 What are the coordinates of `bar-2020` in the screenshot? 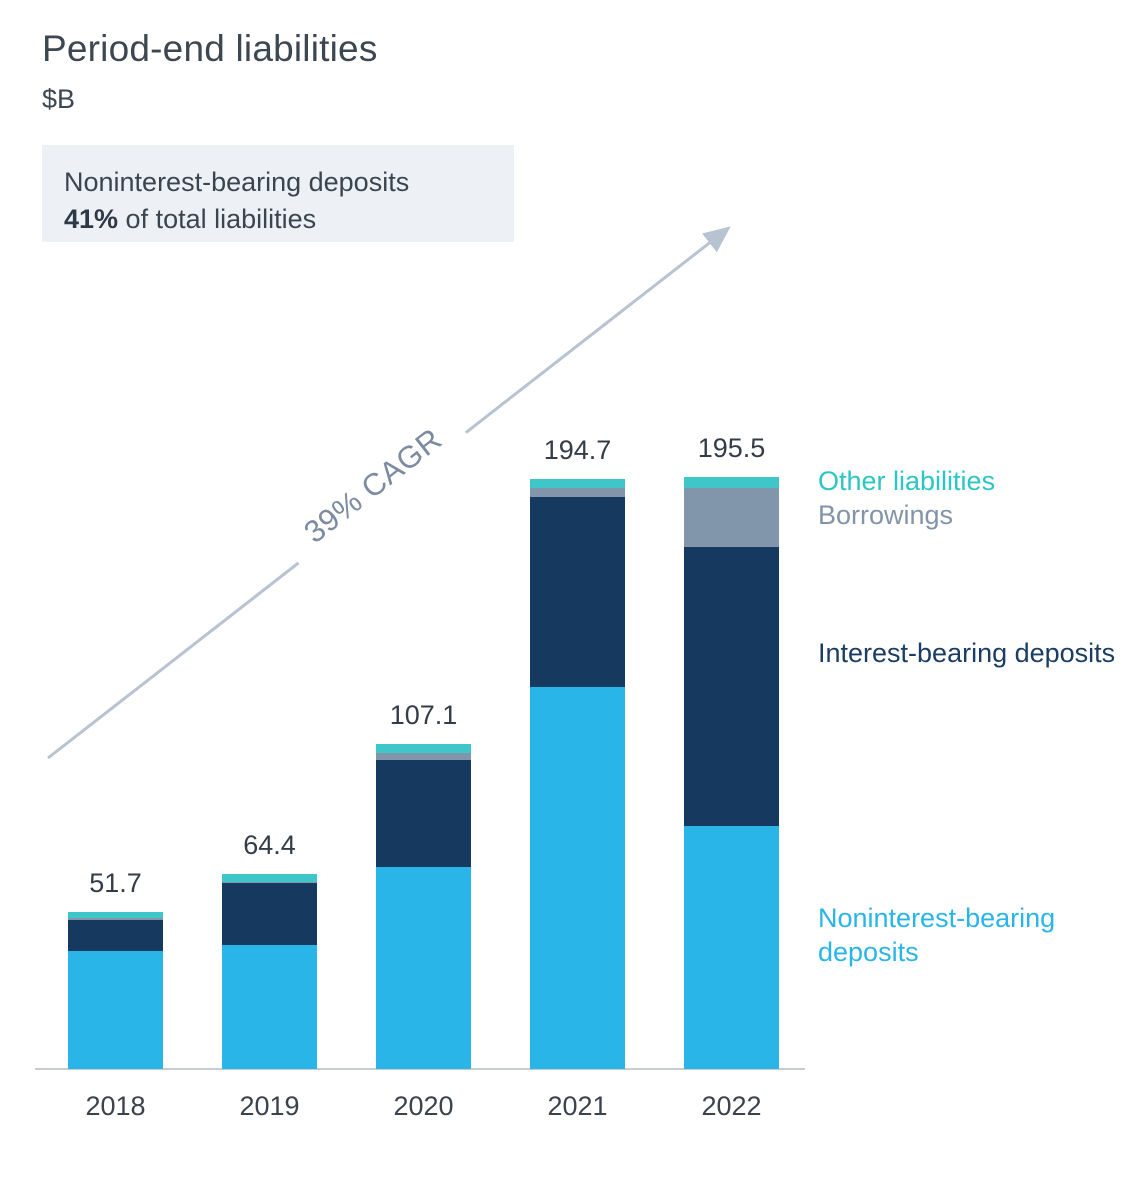 It's located at (423, 906).